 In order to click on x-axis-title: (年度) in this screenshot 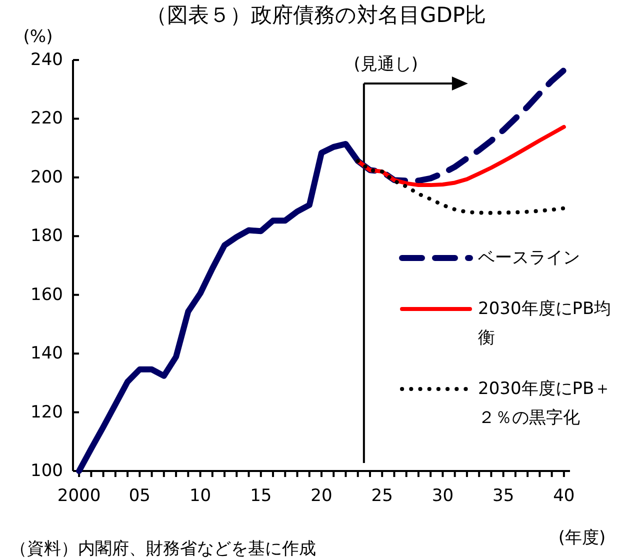, I will do `click(582, 538)`.